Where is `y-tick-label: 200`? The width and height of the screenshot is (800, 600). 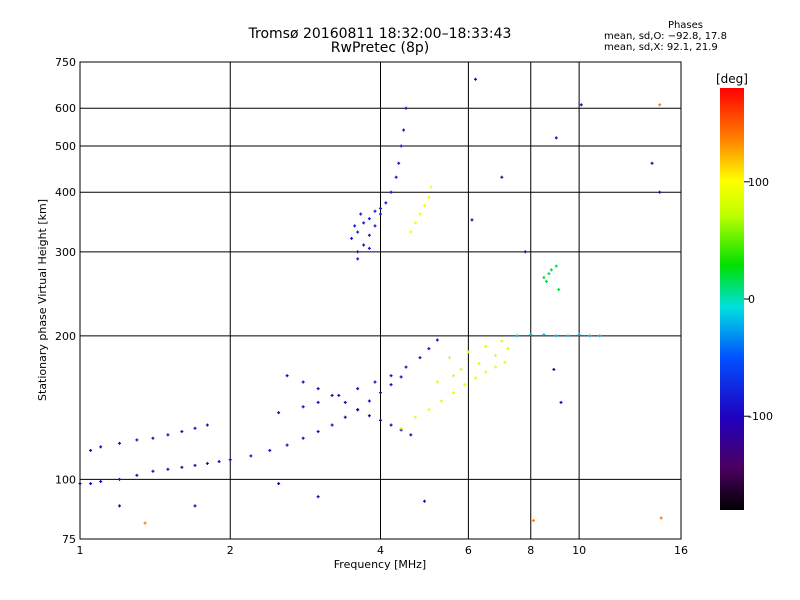
y-tick-label: 200 is located at coordinates (65, 336).